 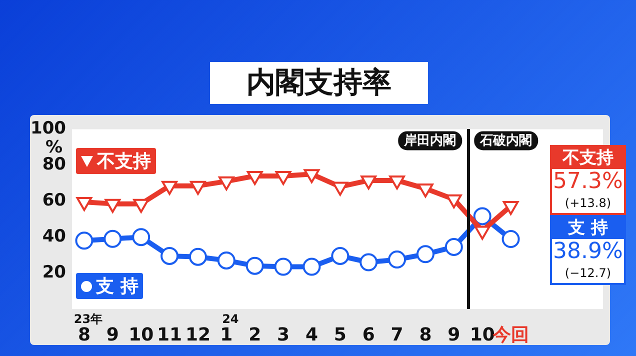 I want to click on x-tick-label: 1, so click(x=226, y=335).